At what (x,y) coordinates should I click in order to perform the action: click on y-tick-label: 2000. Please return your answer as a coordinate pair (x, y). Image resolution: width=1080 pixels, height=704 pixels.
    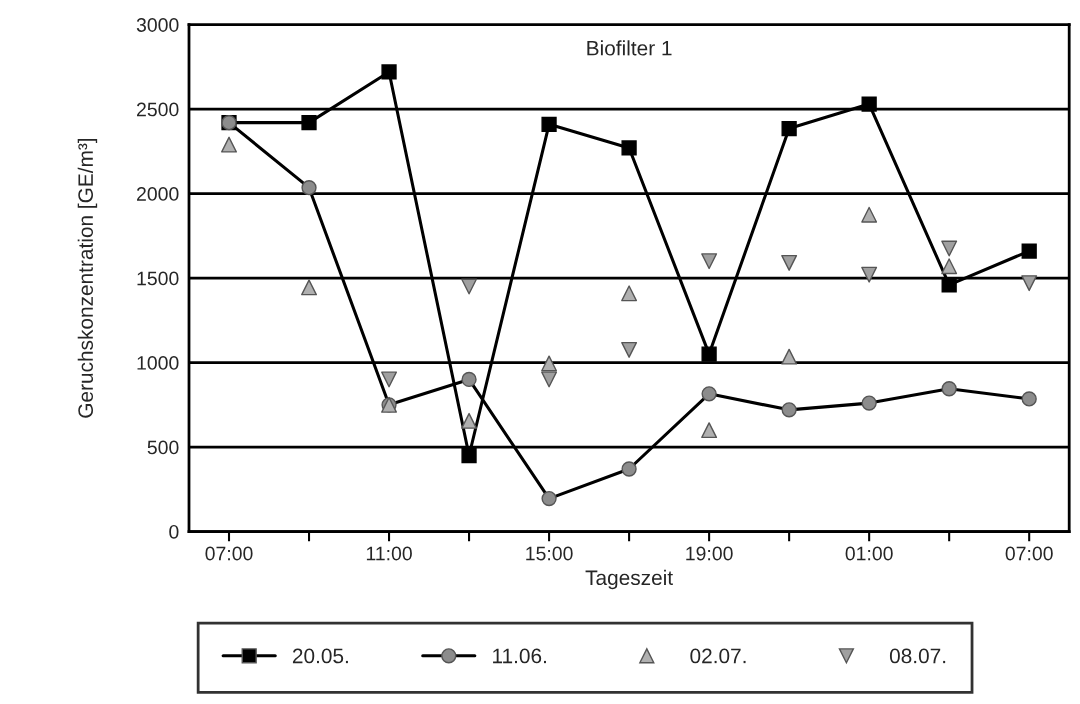
    Looking at the image, I should click on (158, 194).